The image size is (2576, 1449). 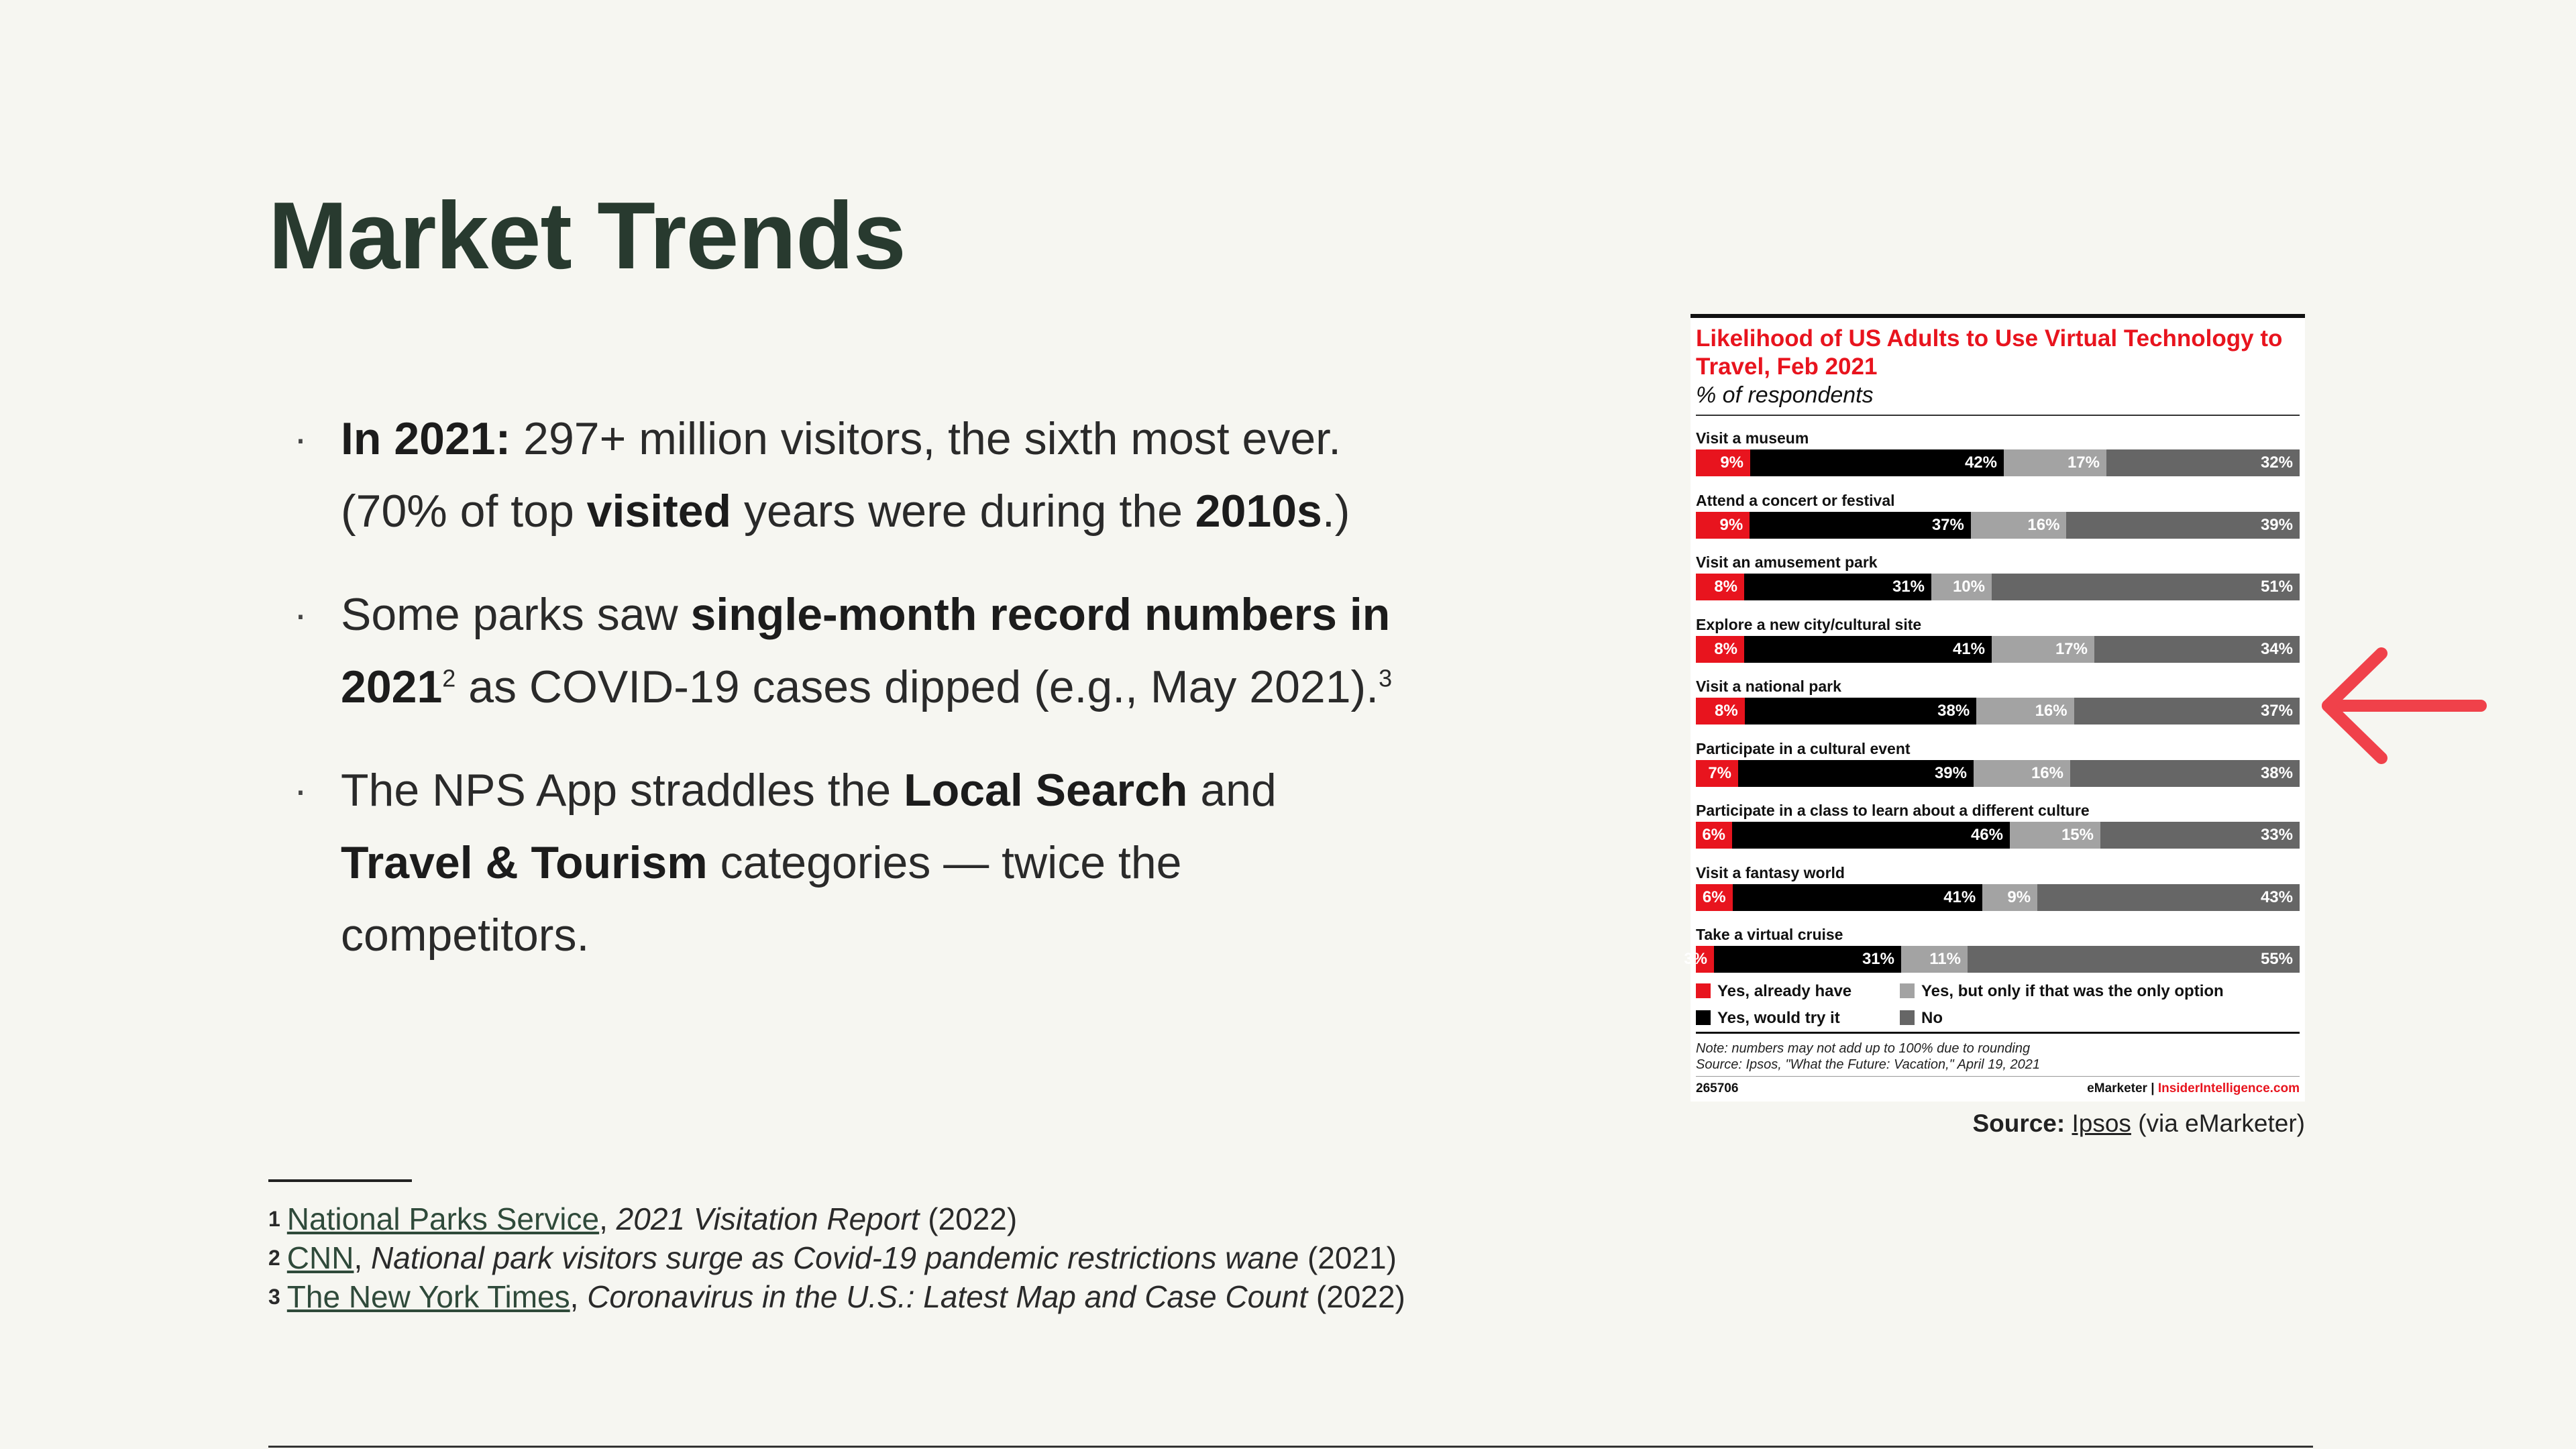 What do you see at coordinates (428, 1296) in the screenshot?
I see `footnote-link: The New York Times` at bounding box center [428, 1296].